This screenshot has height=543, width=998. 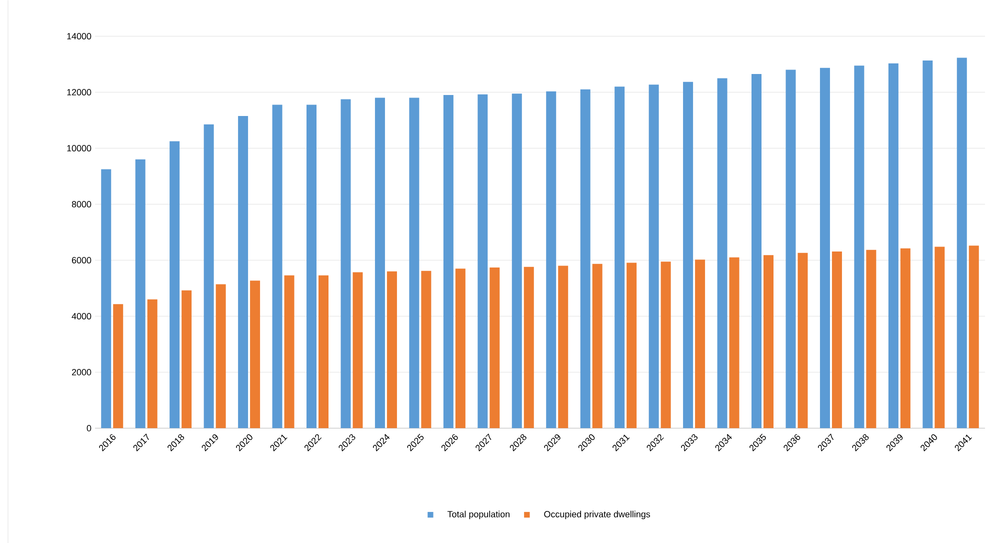 I want to click on y-tick-label: 4000, so click(x=82, y=316).